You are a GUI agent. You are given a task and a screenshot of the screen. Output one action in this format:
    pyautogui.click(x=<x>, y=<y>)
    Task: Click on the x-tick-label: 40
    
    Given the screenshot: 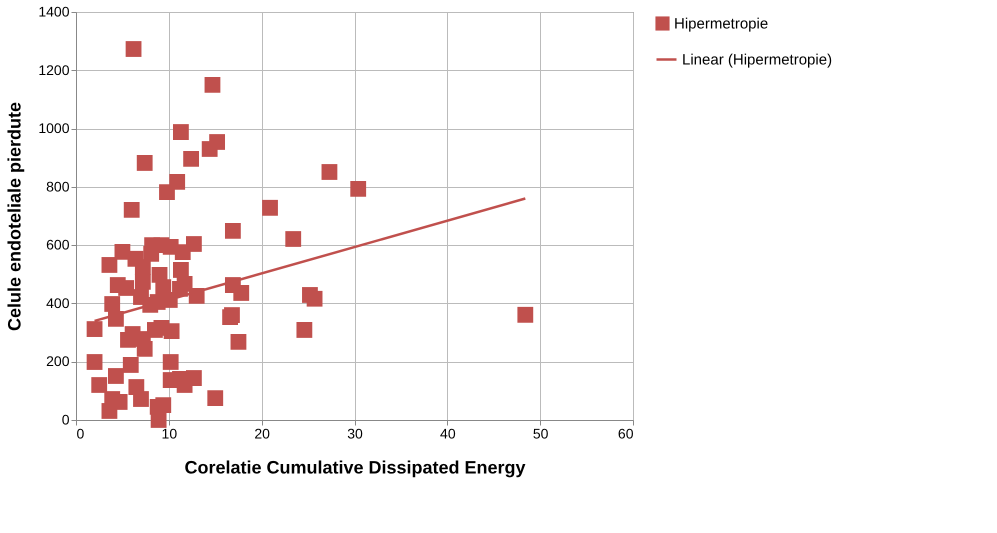 What is the action you would take?
    pyautogui.click(x=448, y=434)
    